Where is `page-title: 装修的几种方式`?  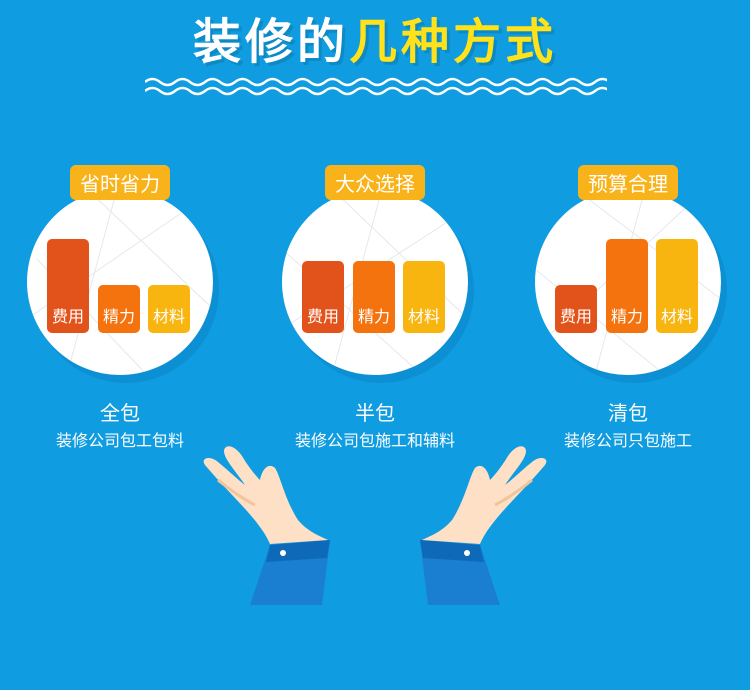 page-title: 装修的几种方式 is located at coordinates (375, 37).